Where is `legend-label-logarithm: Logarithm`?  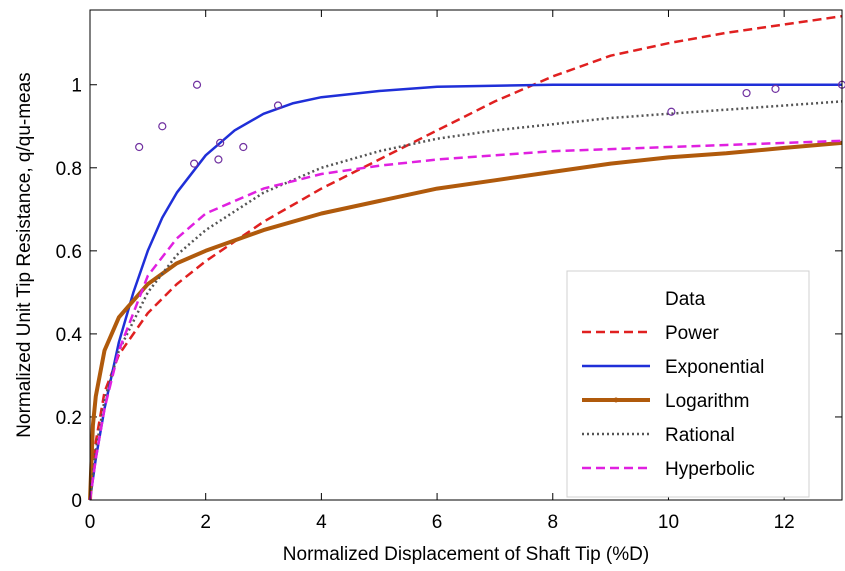 legend-label-logarithm: Logarithm is located at coordinates (707, 401).